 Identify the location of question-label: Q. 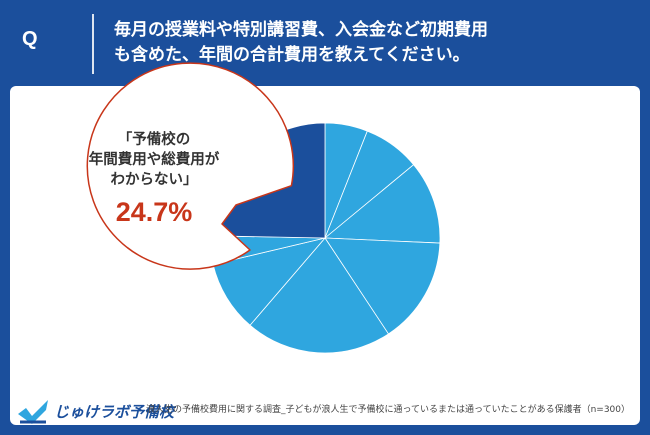
(30, 39).